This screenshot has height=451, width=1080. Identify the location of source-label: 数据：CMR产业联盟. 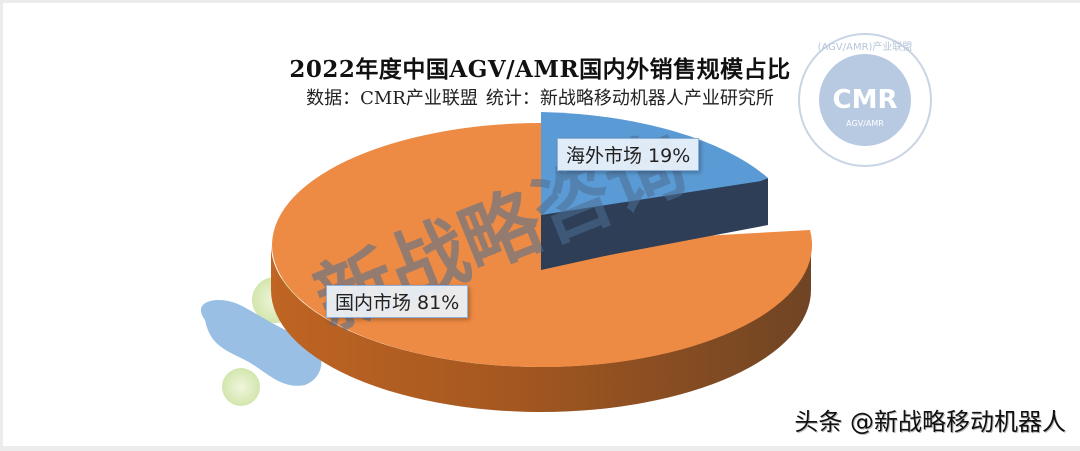
(392, 98).